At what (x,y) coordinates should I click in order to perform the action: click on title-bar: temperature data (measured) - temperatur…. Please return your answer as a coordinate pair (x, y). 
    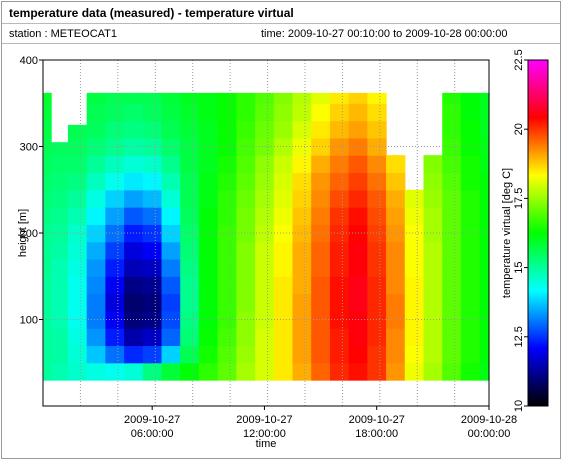
    Looking at the image, I should click on (281, 13).